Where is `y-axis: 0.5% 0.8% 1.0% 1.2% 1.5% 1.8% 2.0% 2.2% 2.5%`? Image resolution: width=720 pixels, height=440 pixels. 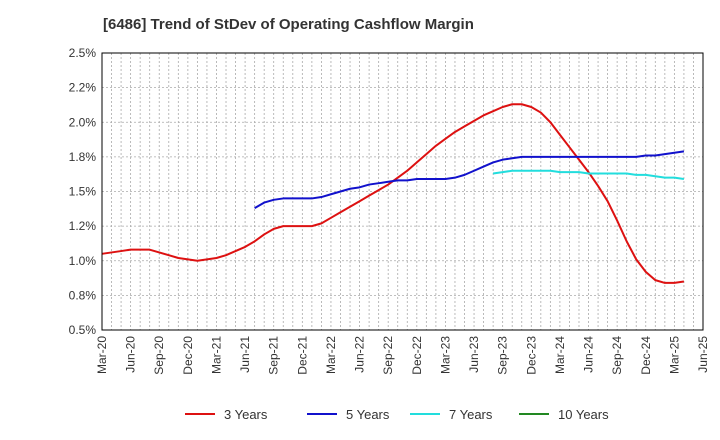 y-axis: 0.5% 0.8% 1.0% 1.2% 1.5% 1.8% 2.0% 2.2% 2.5% is located at coordinates (83, 191).